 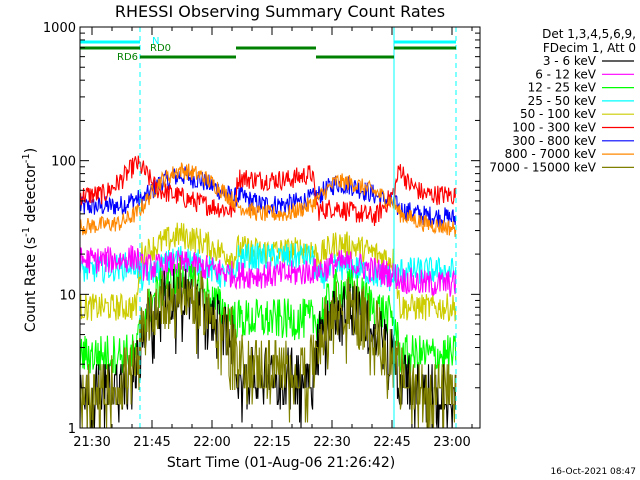 What do you see at coordinates (211, 442) in the screenshot?
I see `x-tick-label: 22:00` at bounding box center [211, 442].